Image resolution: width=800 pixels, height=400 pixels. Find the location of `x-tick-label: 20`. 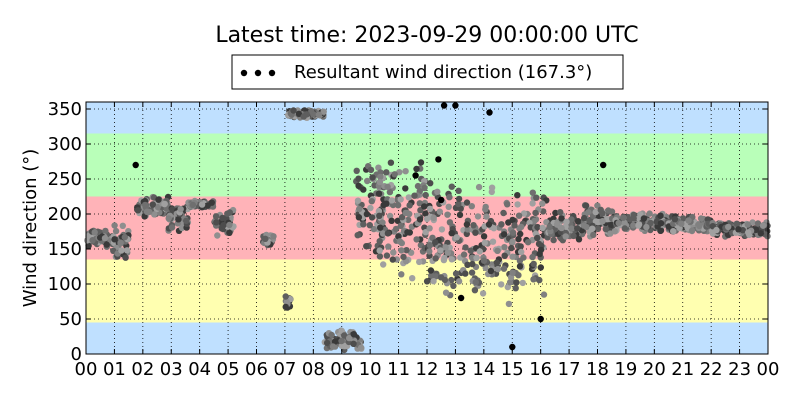

x-tick-label: 20 is located at coordinates (654, 369).